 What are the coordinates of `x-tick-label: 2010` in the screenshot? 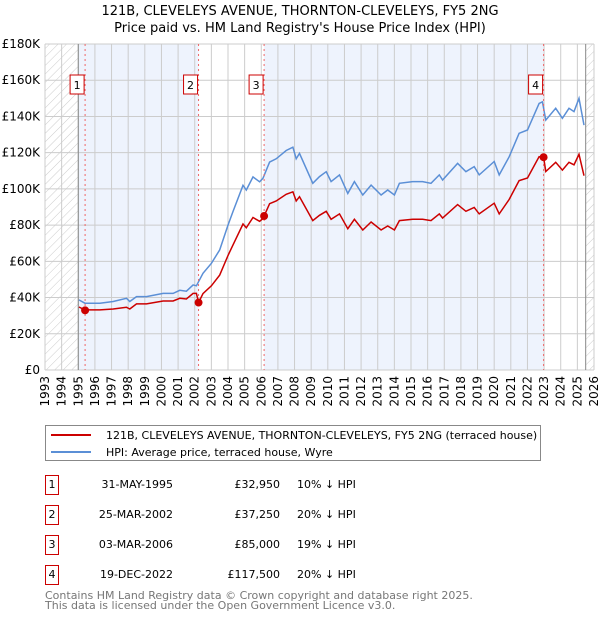 It's located at (328, 391).